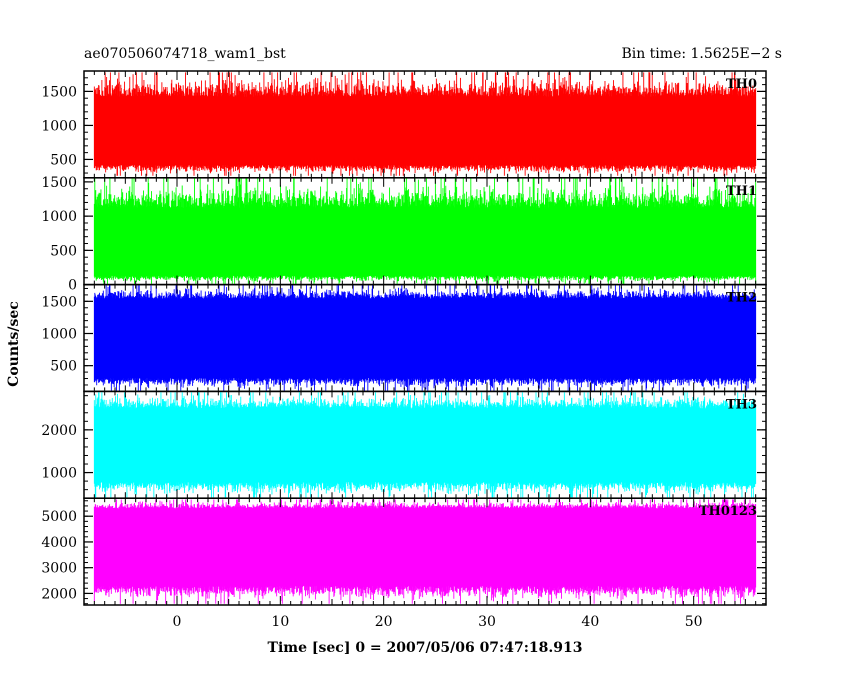 This screenshot has height=680, width=850. Describe the element at coordinates (14, 344) in the screenshot. I see `y-axis-label: Counts/sec` at that location.